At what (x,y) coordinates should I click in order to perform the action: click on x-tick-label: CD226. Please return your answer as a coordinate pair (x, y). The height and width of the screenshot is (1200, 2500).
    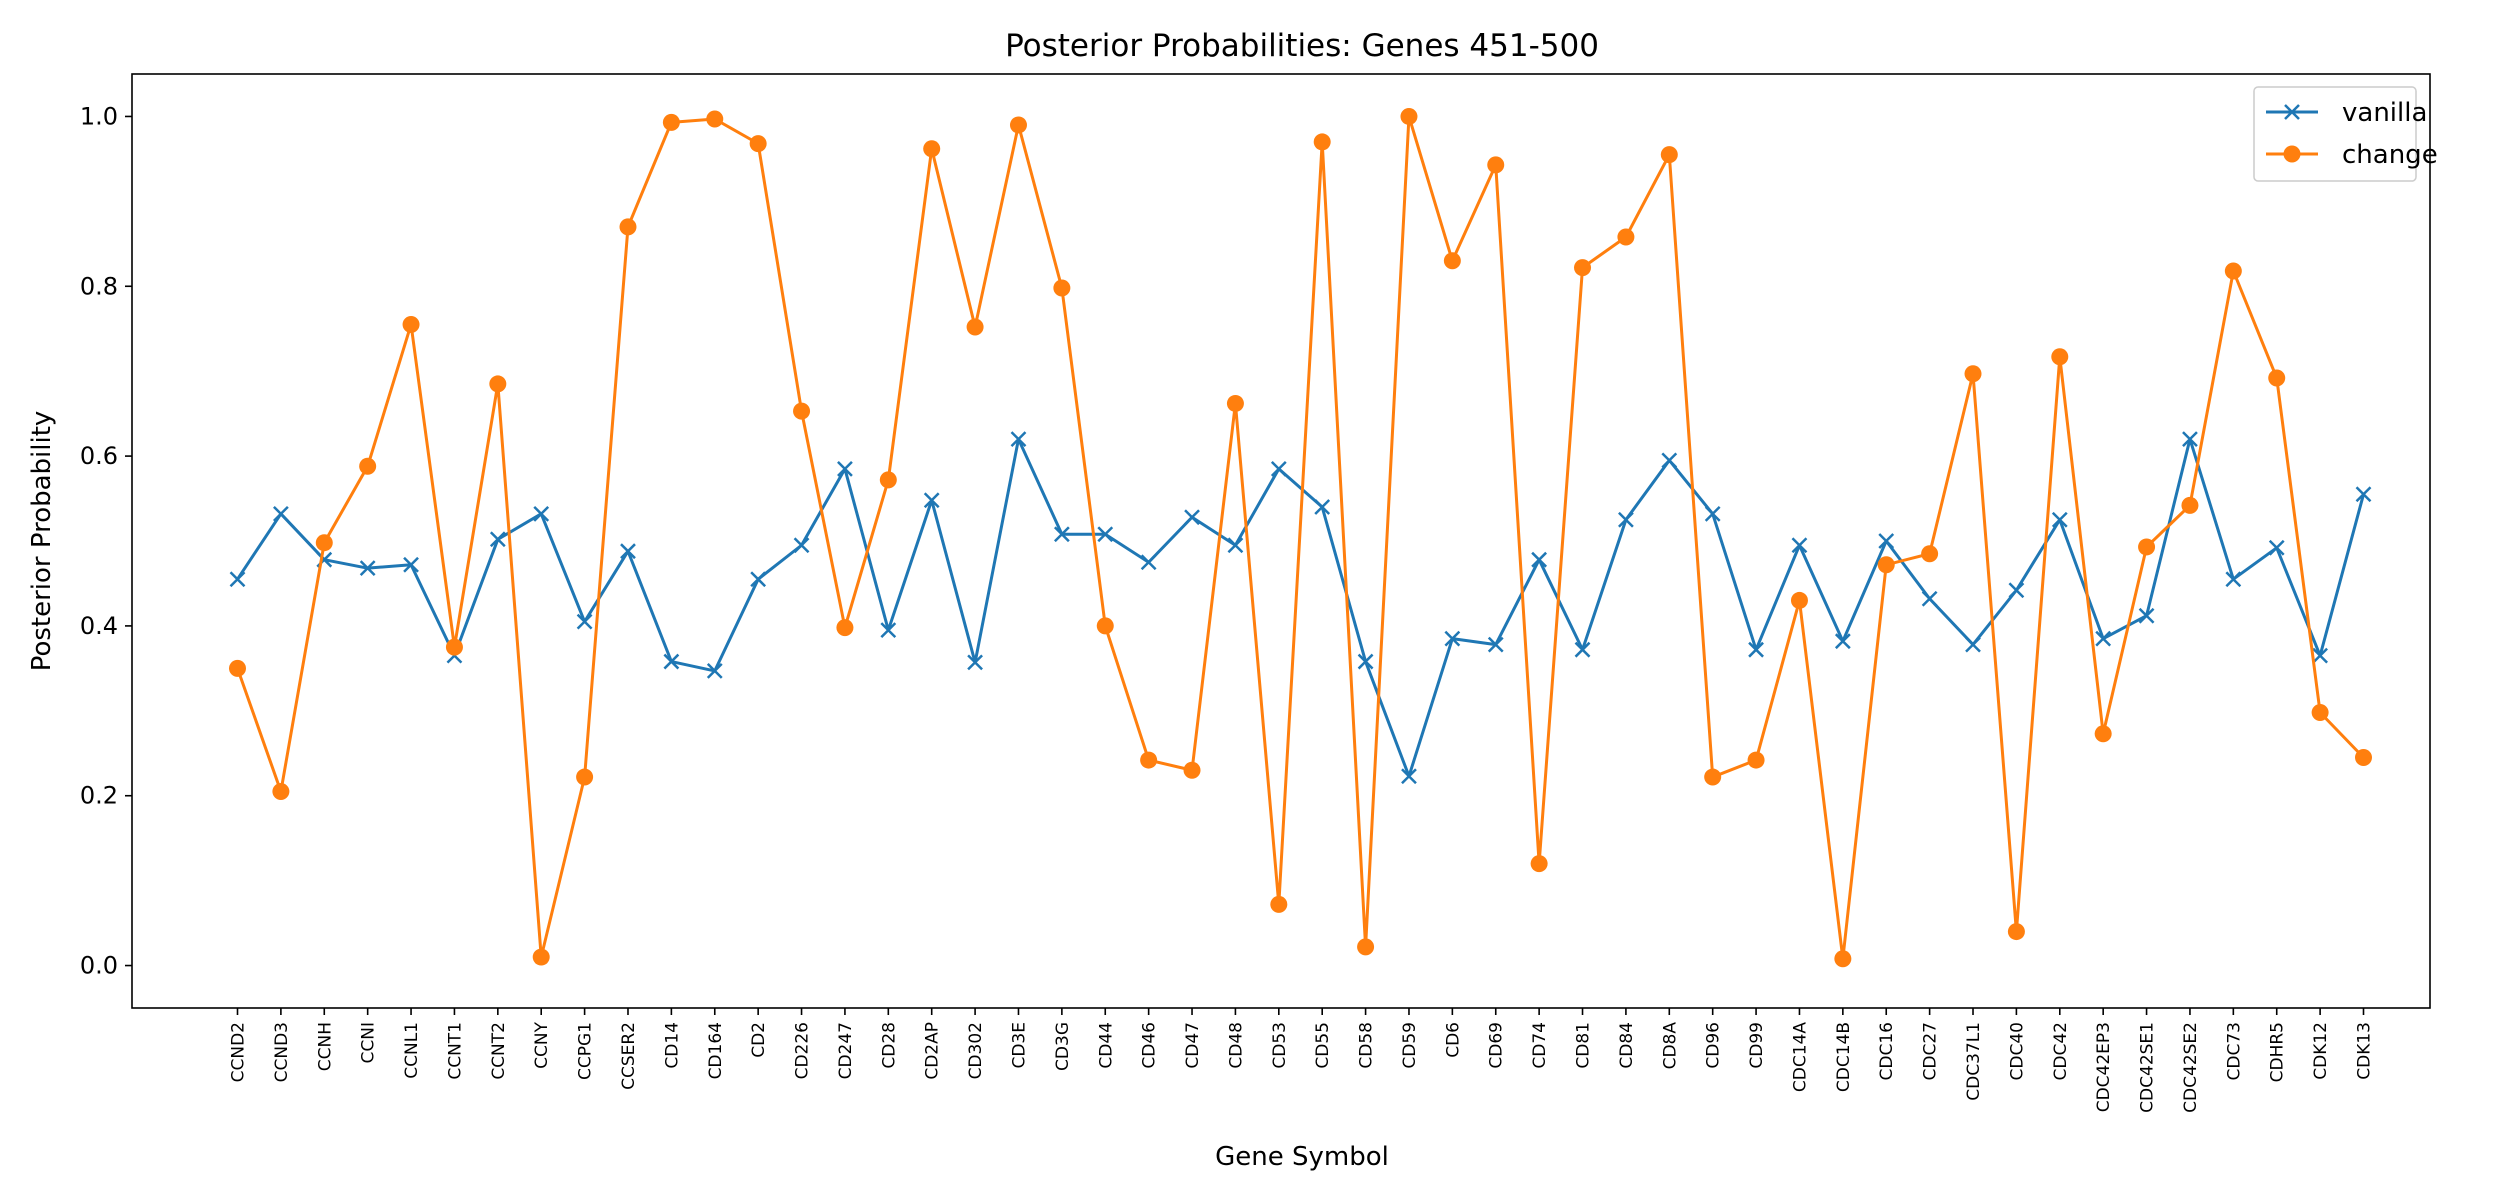
    Looking at the image, I should click on (803, 1050).